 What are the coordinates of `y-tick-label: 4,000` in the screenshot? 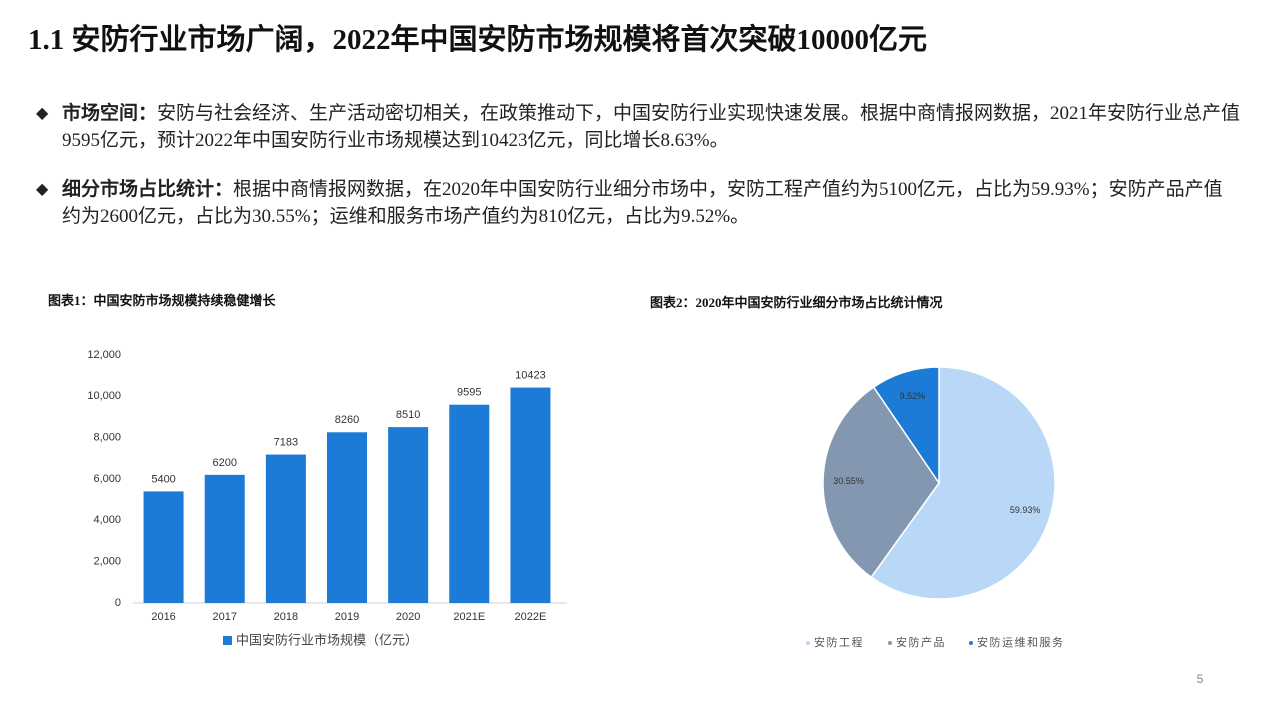 It's located at (107, 520).